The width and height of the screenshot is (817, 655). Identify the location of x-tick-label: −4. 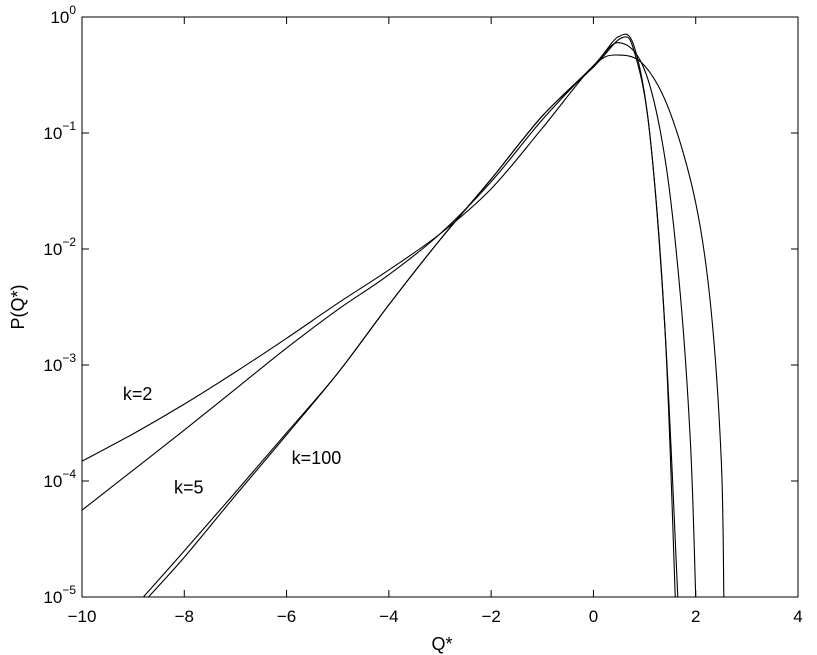
(388, 616).